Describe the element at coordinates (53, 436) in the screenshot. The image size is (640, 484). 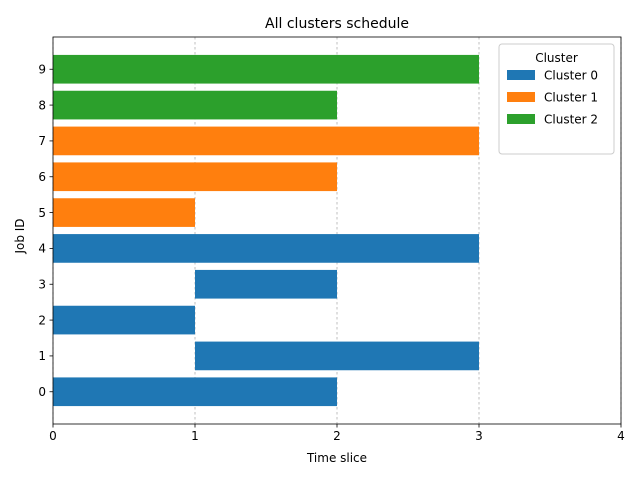
I see `x-tick-label: 0` at that location.